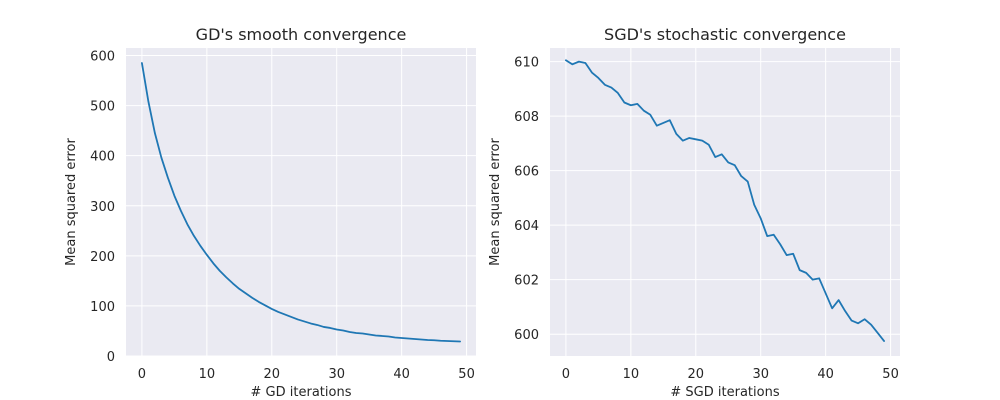 This screenshot has width=1000, height=400. Describe the element at coordinates (526, 63) in the screenshot. I see `y-tick-label: 610` at that location.